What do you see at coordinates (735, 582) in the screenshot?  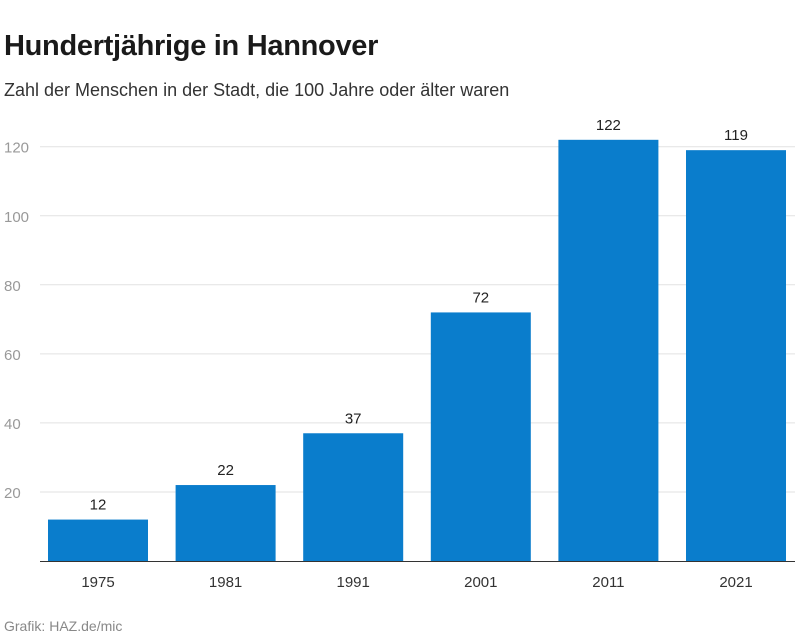 I see `x-tick-label: 2021` at bounding box center [735, 582].